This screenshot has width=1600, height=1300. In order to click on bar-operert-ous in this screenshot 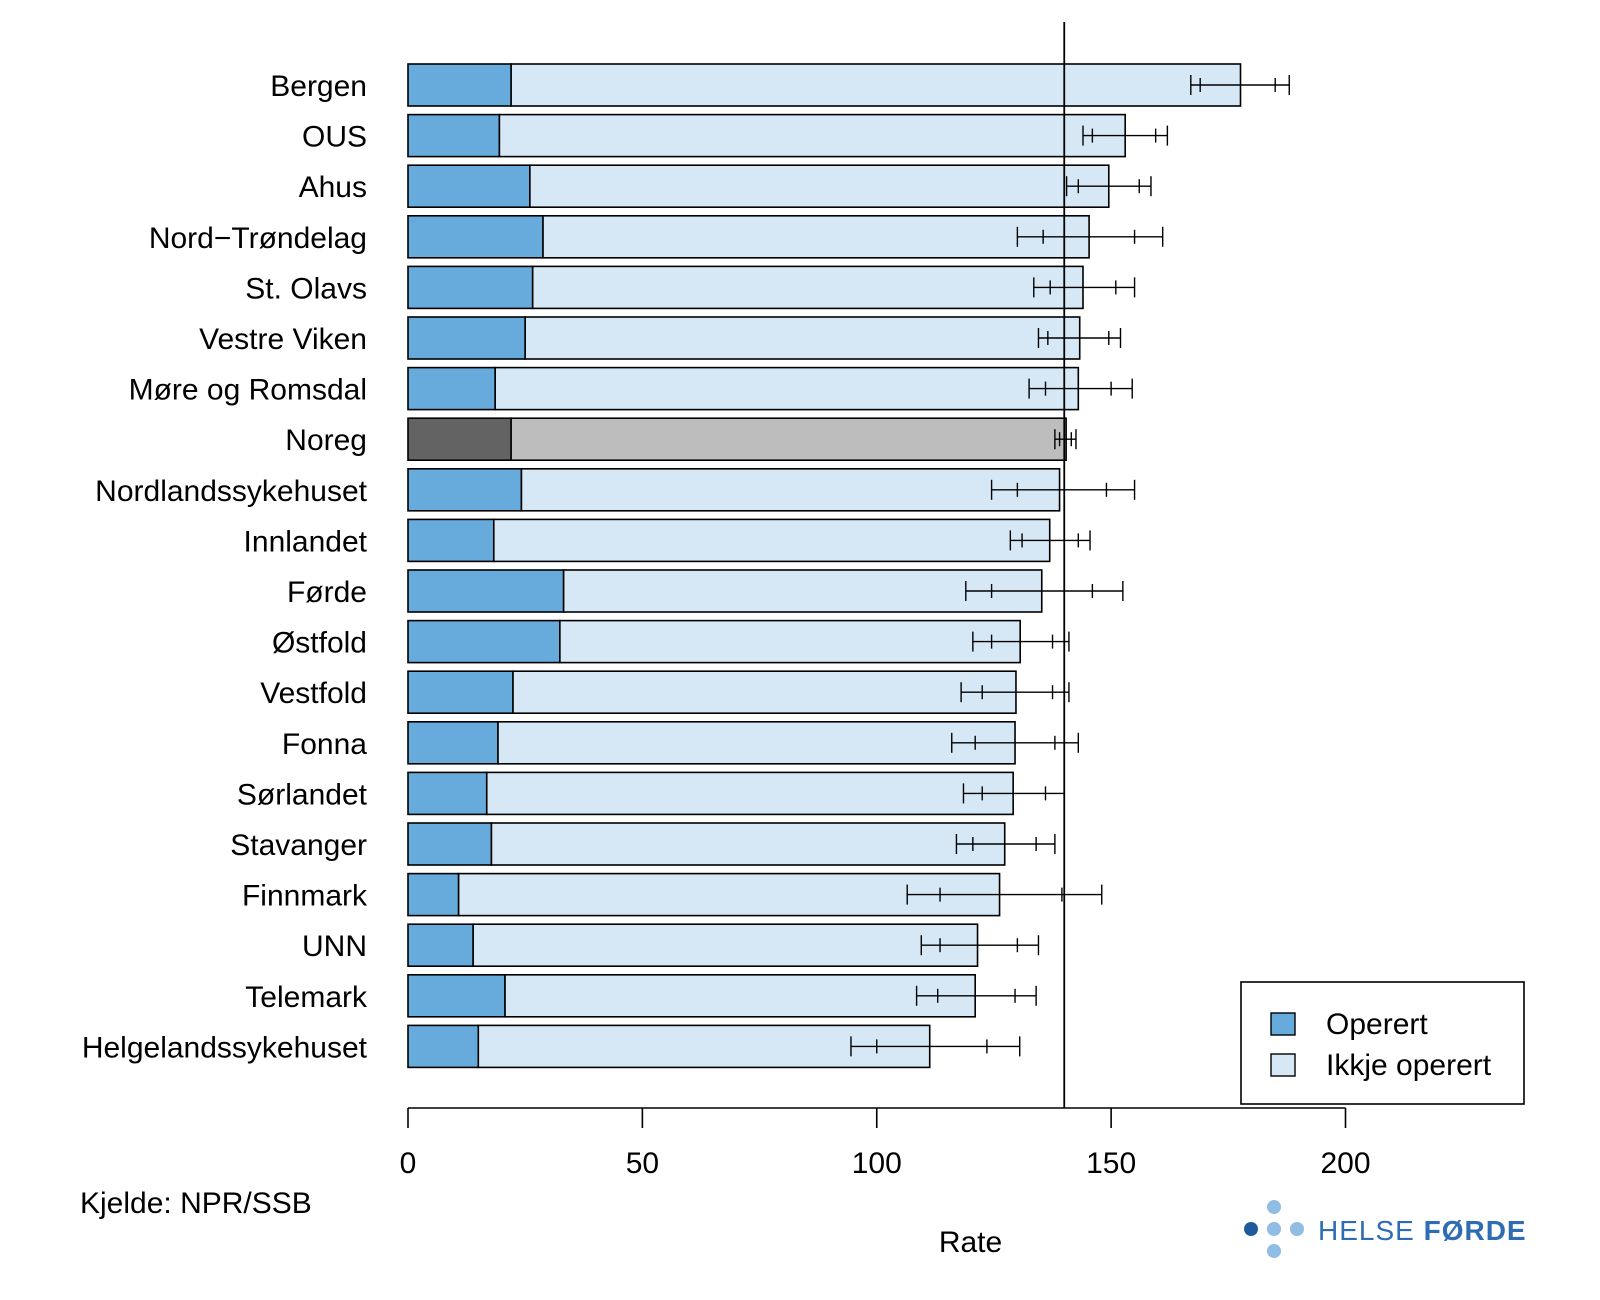, I will do `click(454, 135)`.